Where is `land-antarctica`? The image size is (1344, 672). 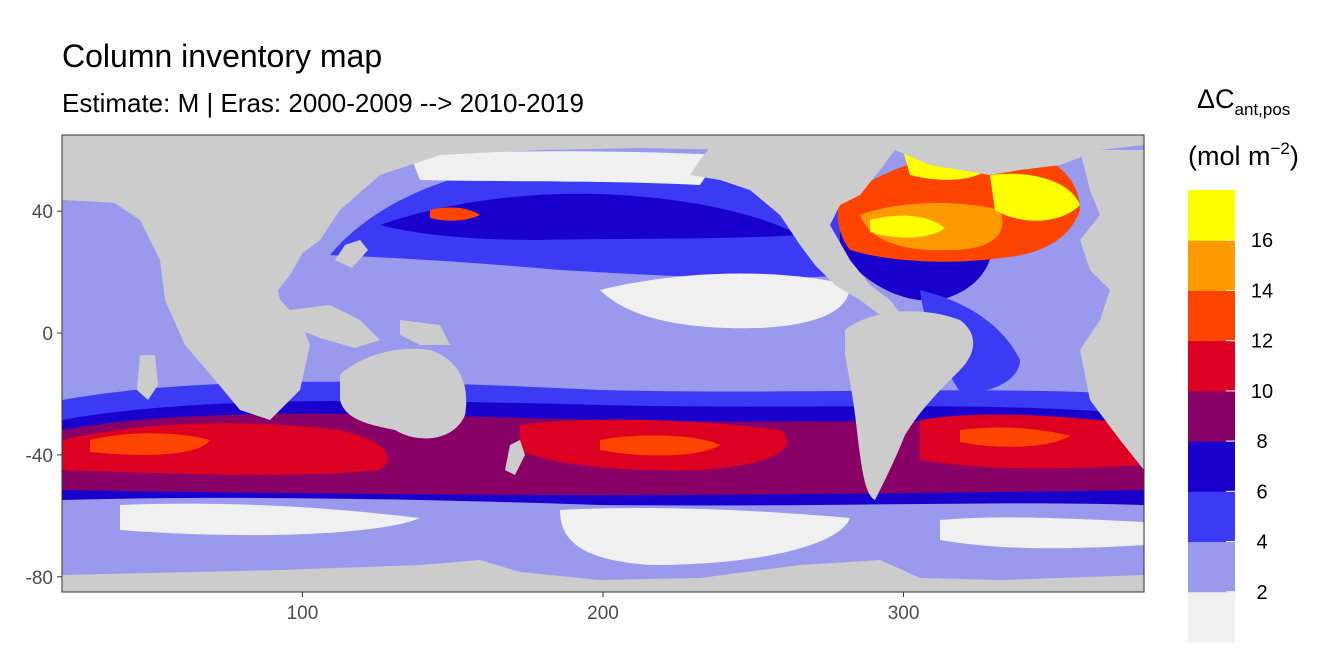
land-antarctica is located at coordinates (603, 576).